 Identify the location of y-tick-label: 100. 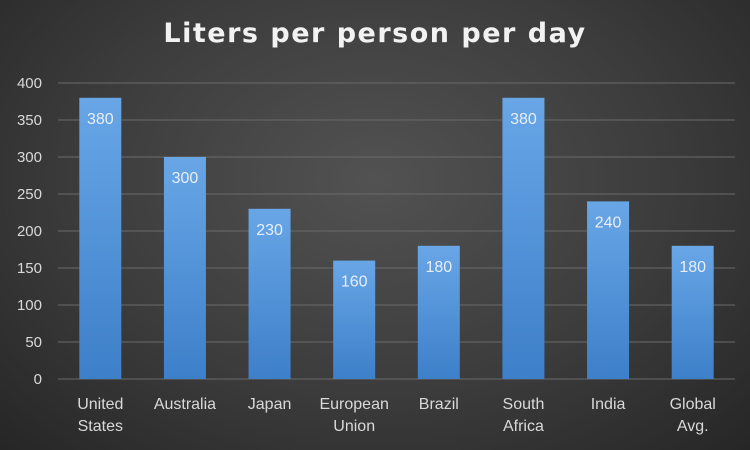
(29, 305).